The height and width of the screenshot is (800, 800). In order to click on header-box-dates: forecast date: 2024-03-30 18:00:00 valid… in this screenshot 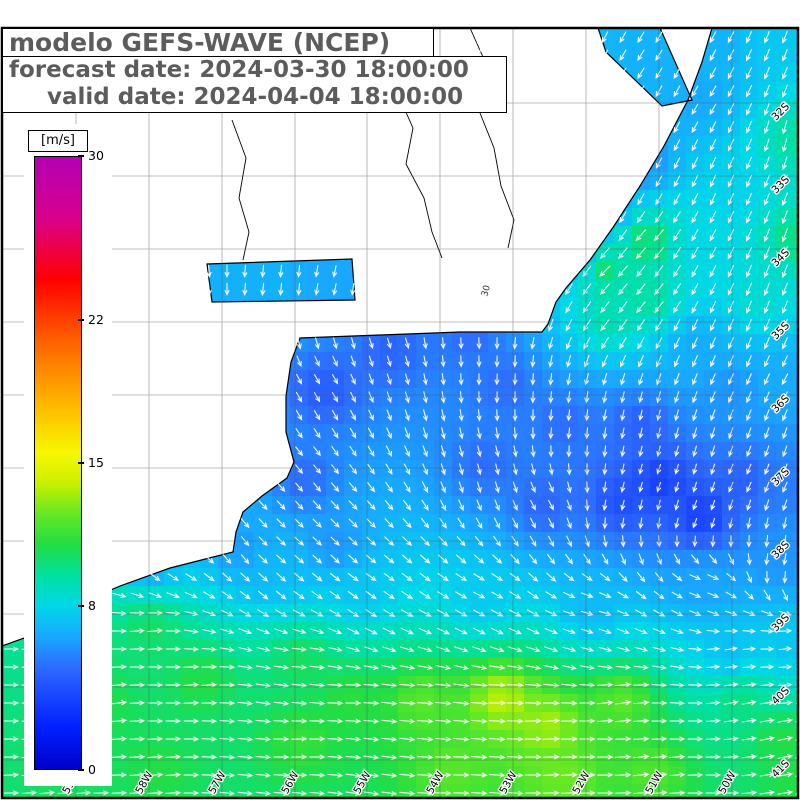, I will do `click(254, 84)`.